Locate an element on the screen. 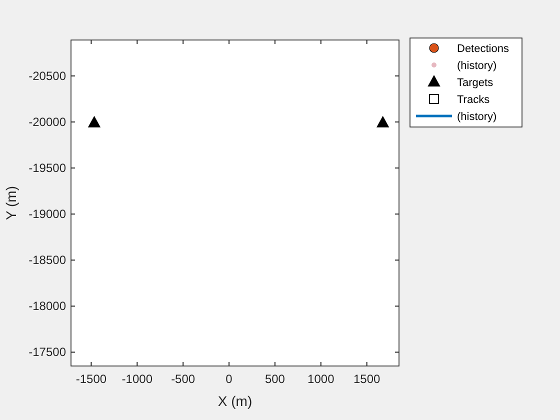 The image size is (560, 420). y-tick-label: -20000 is located at coordinates (47, 121).